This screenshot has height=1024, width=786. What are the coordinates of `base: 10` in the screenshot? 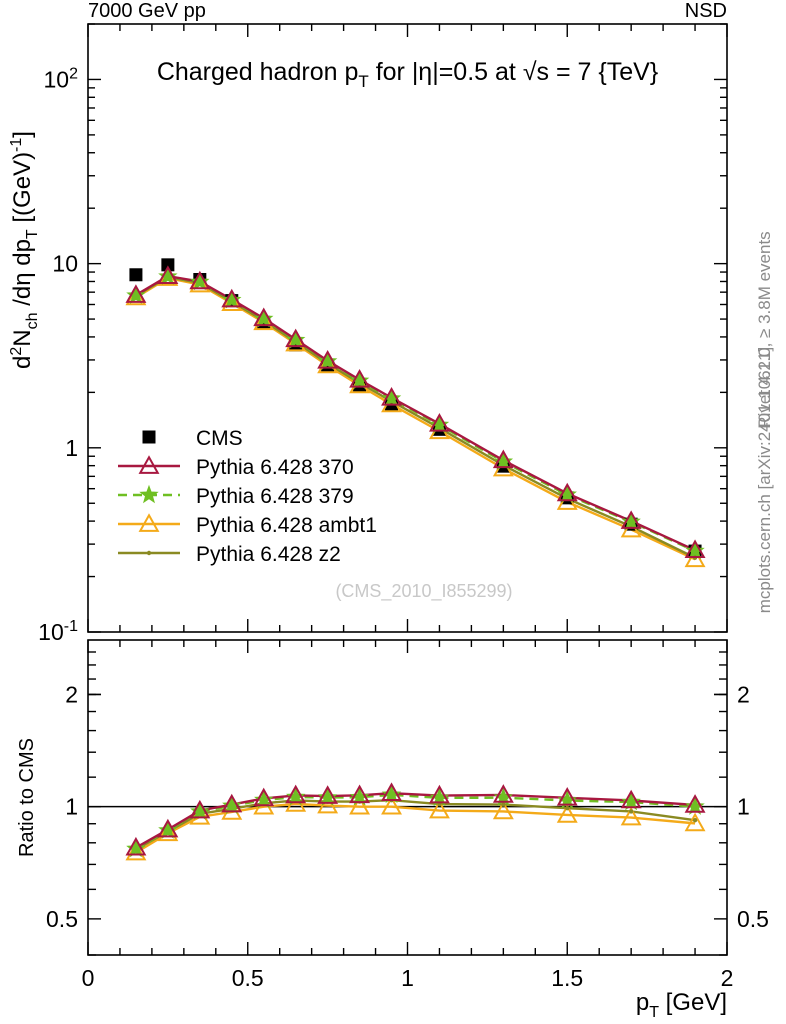 It's located at (51, 632).